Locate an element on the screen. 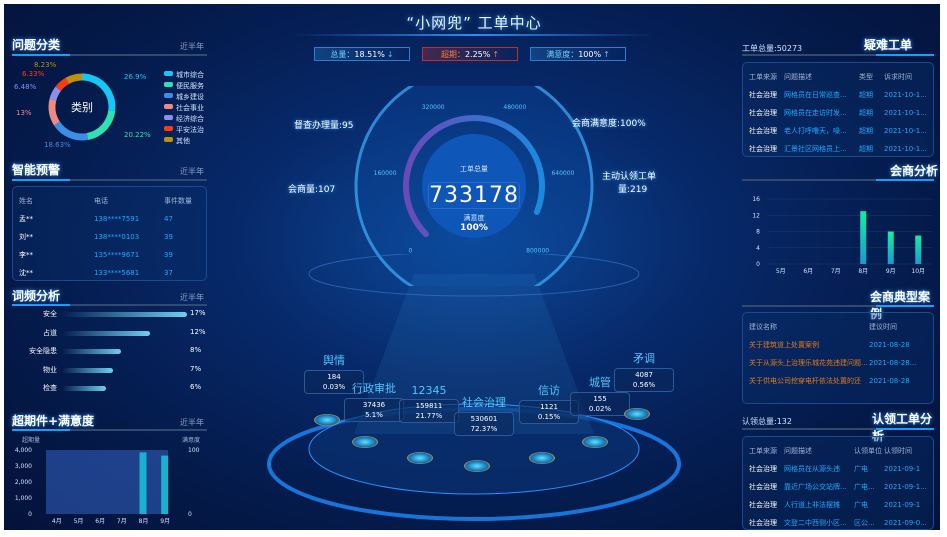 Image resolution: width=947 pixels, height=537 pixels. table-row: 刘** 138****0103 39 is located at coordinates (109, 237).